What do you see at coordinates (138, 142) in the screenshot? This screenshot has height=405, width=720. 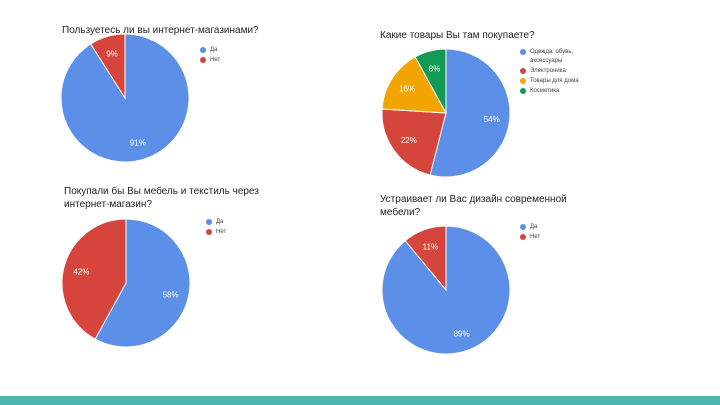 I see `chart-1-slice-label-1: 91%` at bounding box center [138, 142].